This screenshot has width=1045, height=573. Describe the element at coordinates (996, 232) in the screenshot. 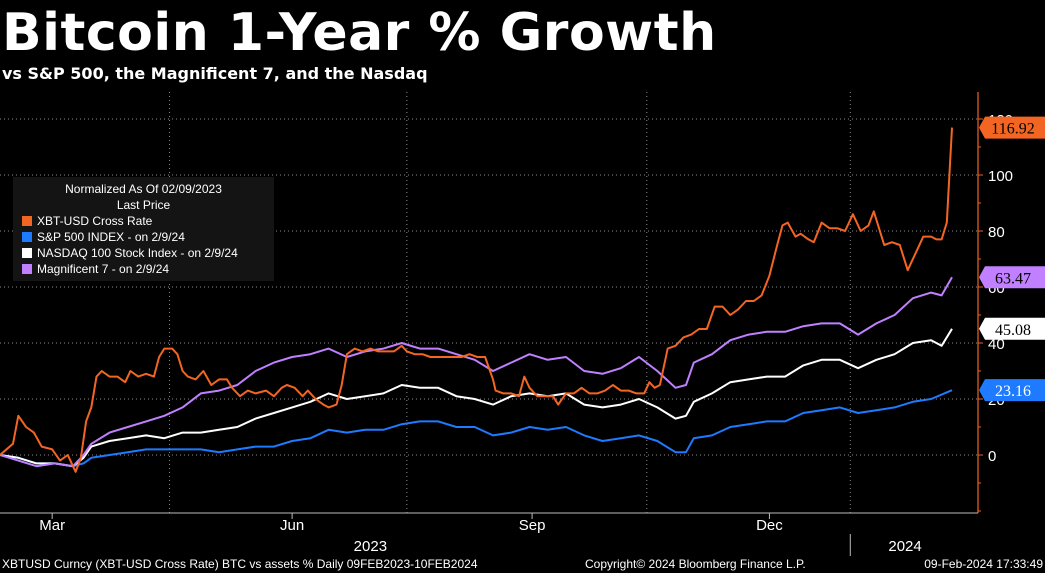

I see `y-tick-label: 80` at that location.